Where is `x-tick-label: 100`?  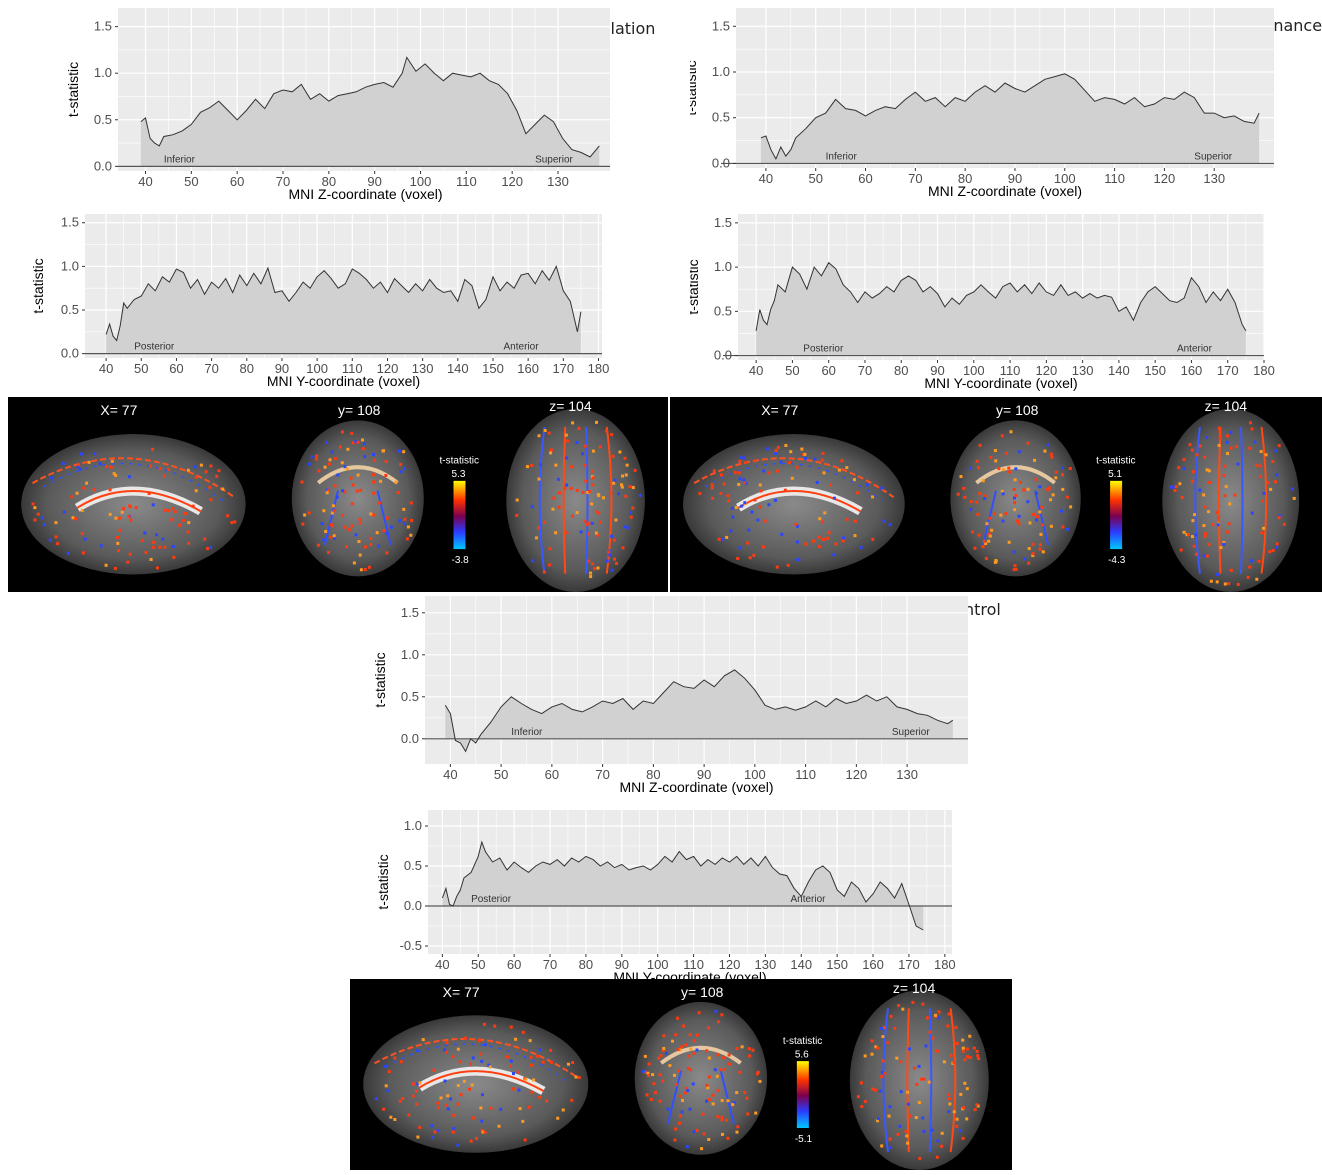 x-tick-label: 100 is located at coordinates (1065, 178).